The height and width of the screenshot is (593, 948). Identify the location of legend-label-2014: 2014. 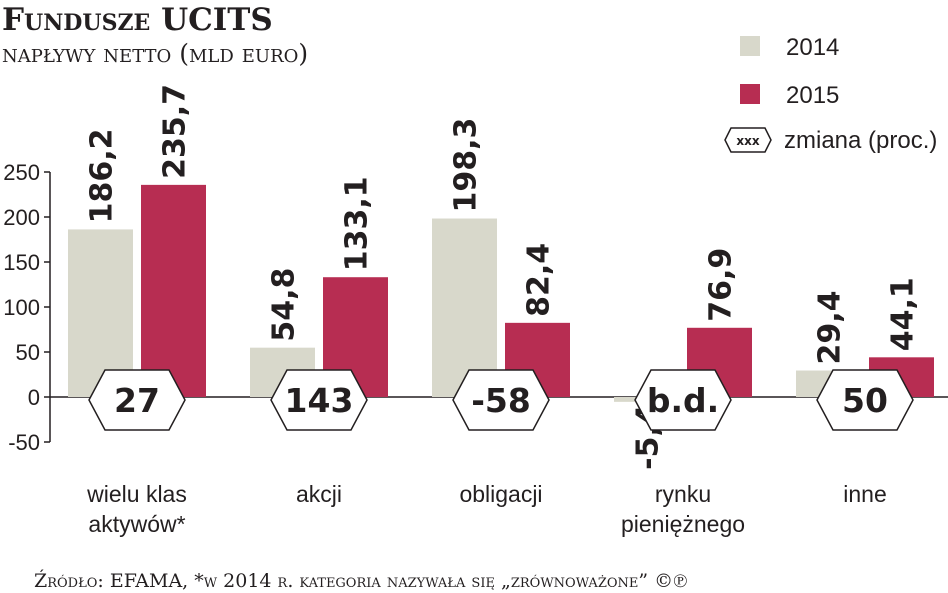
(812, 47).